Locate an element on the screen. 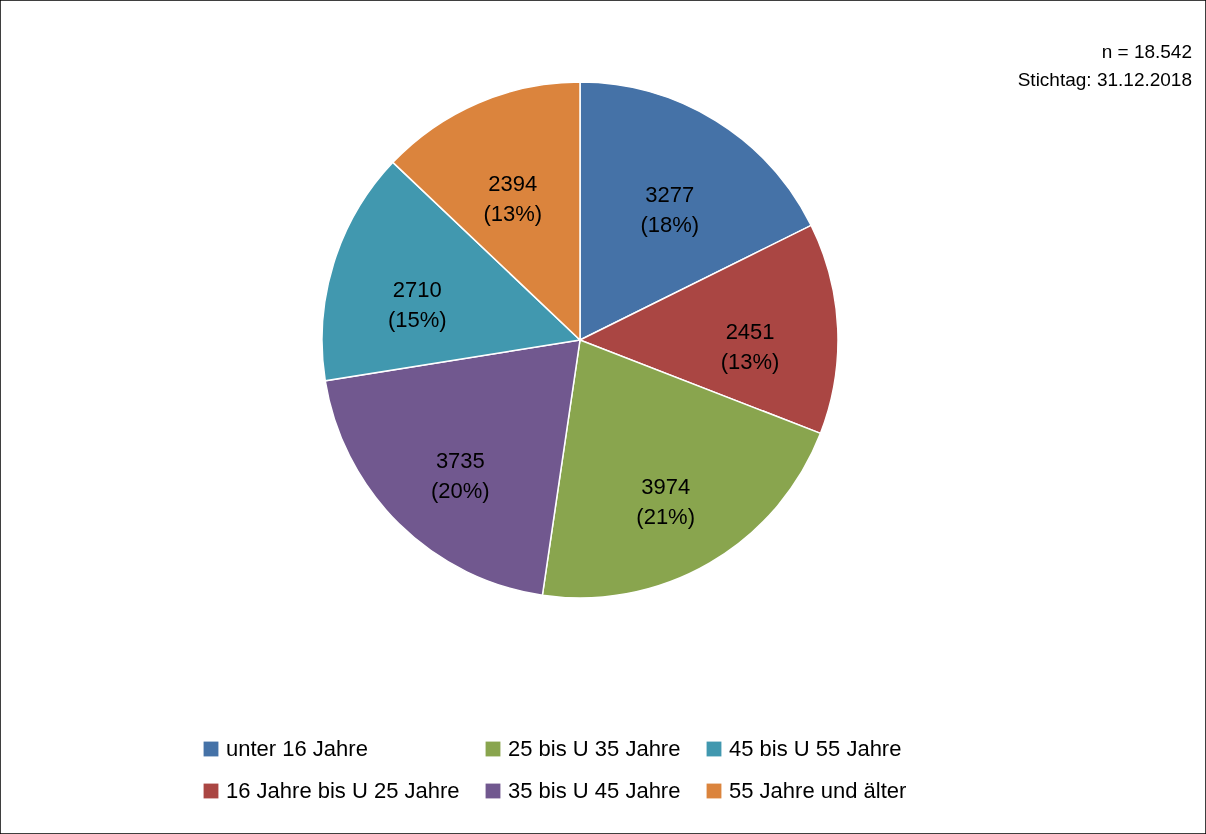 The height and width of the screenshot is (834, 1206). text: Stichtag: 31.12.2018 is located at coordinates (1104, 79).